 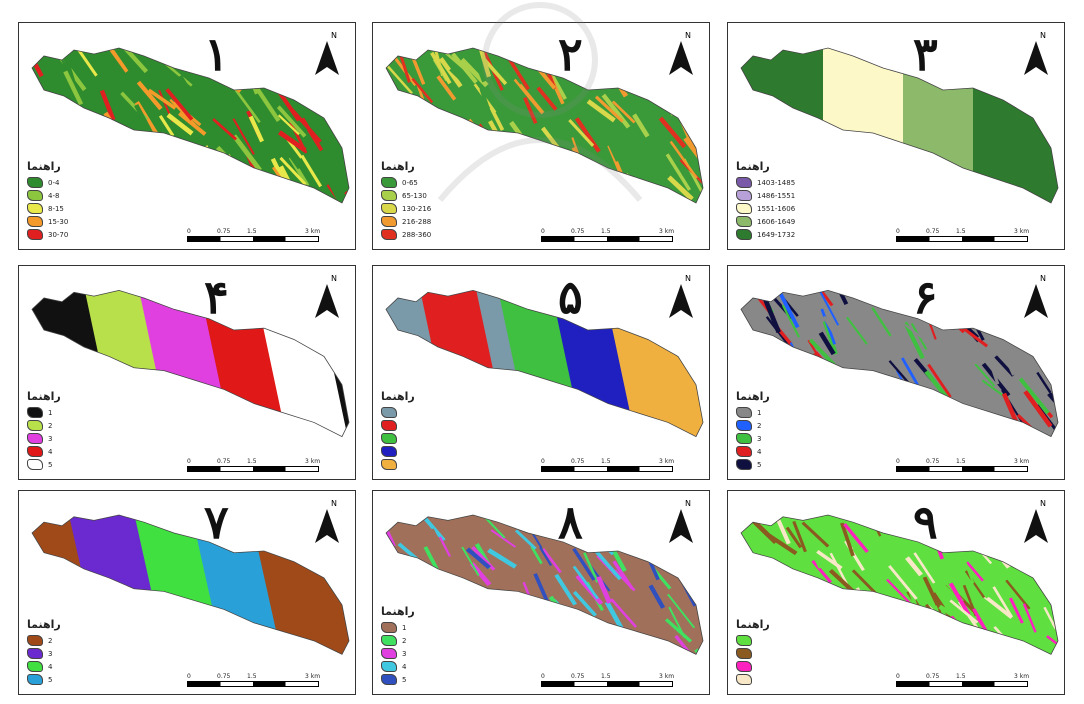 I want to click on legend-item: 1551-1606, so click(x=765, y=208).